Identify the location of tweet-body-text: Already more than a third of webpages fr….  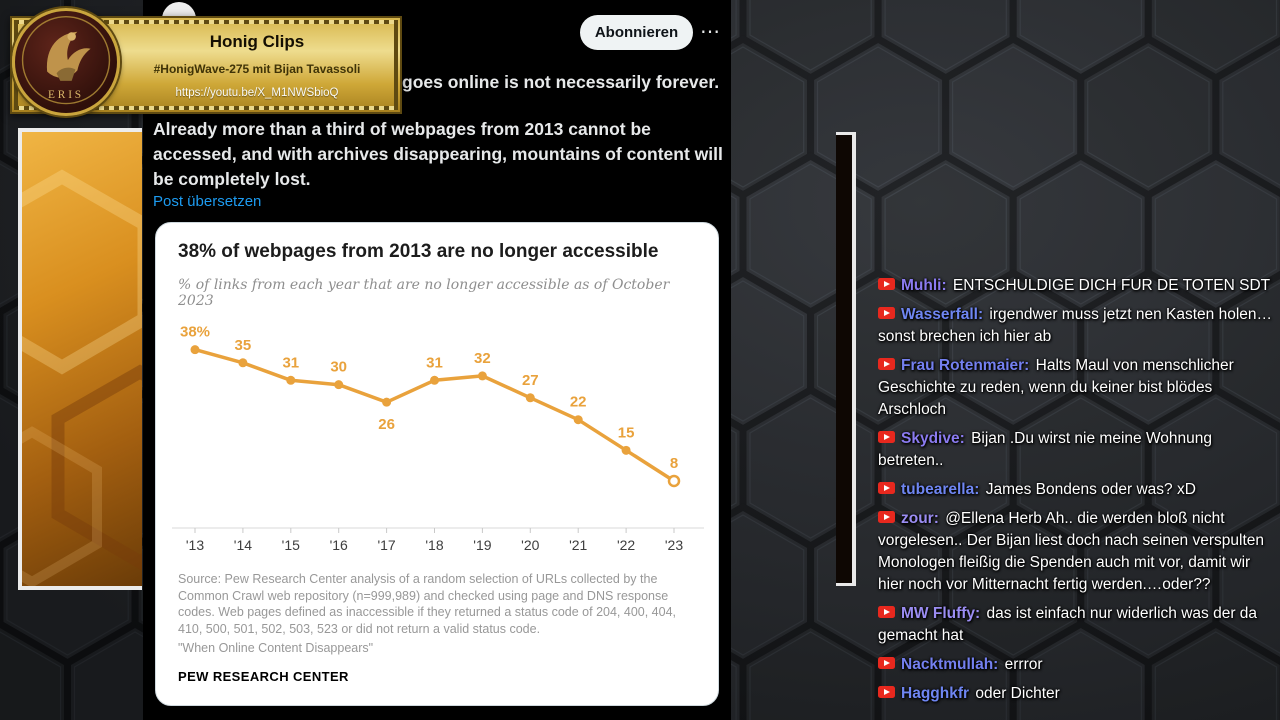
(438, 154).